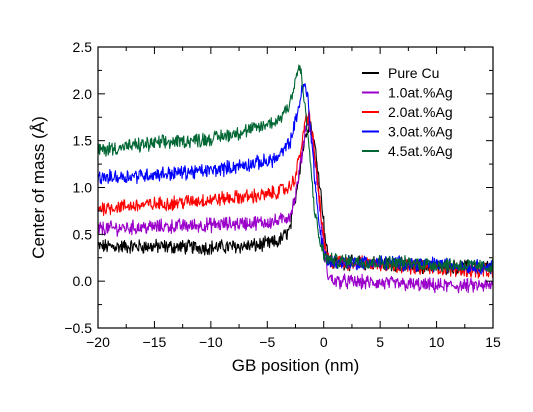  I want to click on x-tick-label: 0, so click(324, 342).